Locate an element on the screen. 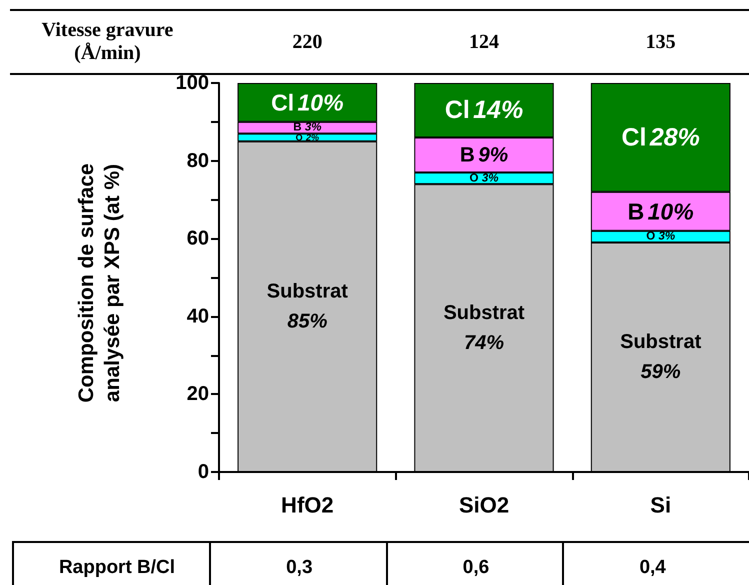 This screenshot has height=585, width=749. y-tick-label: 80 is located at coordinates (197, 161).